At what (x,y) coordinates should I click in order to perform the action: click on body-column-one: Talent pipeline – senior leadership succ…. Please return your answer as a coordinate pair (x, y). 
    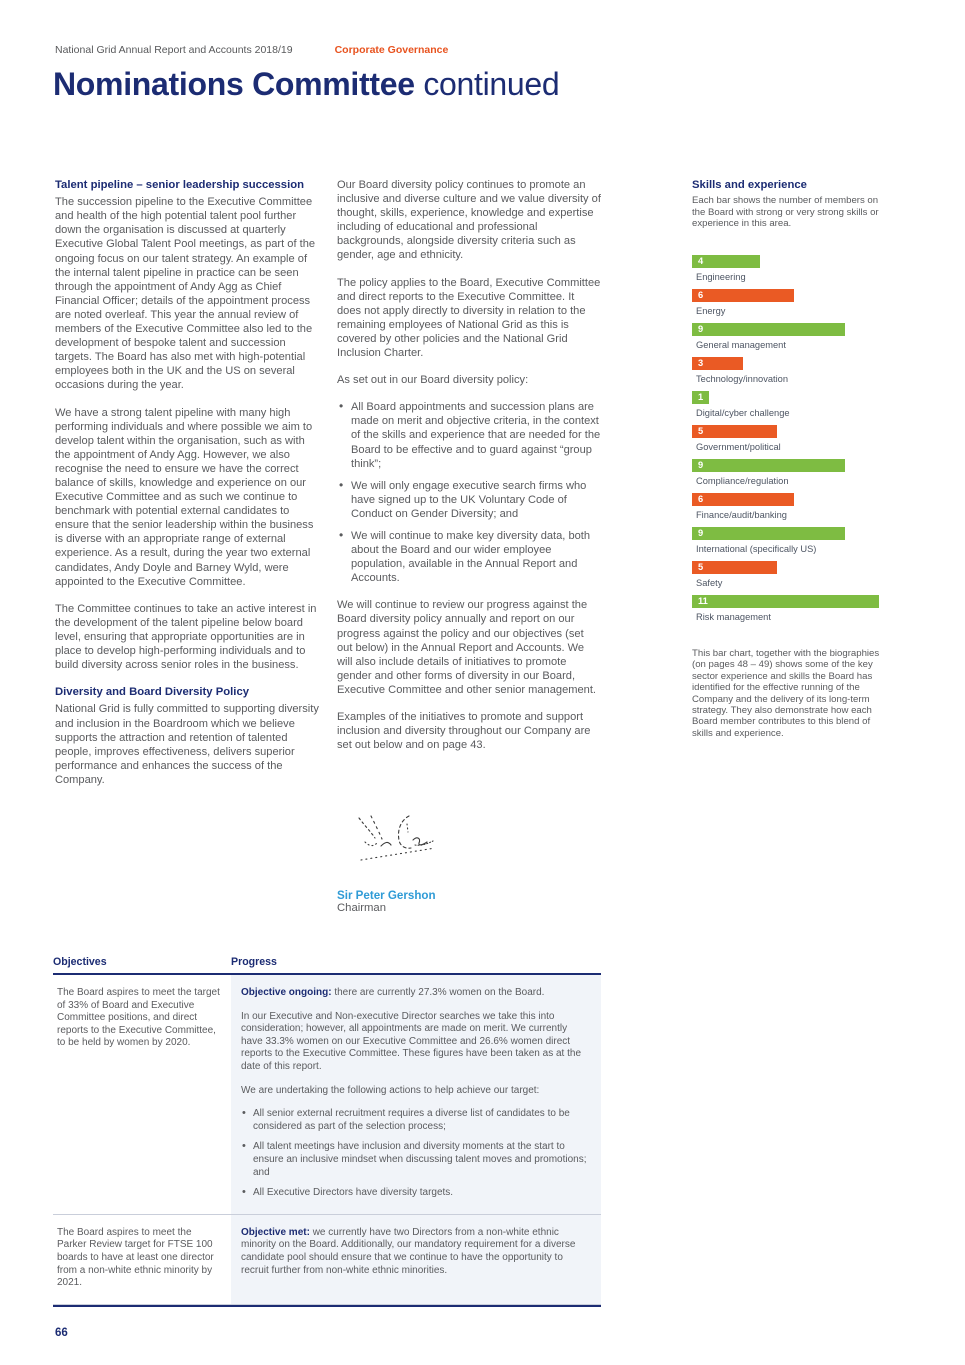
    Looking at the image, I should click on (187, 482).